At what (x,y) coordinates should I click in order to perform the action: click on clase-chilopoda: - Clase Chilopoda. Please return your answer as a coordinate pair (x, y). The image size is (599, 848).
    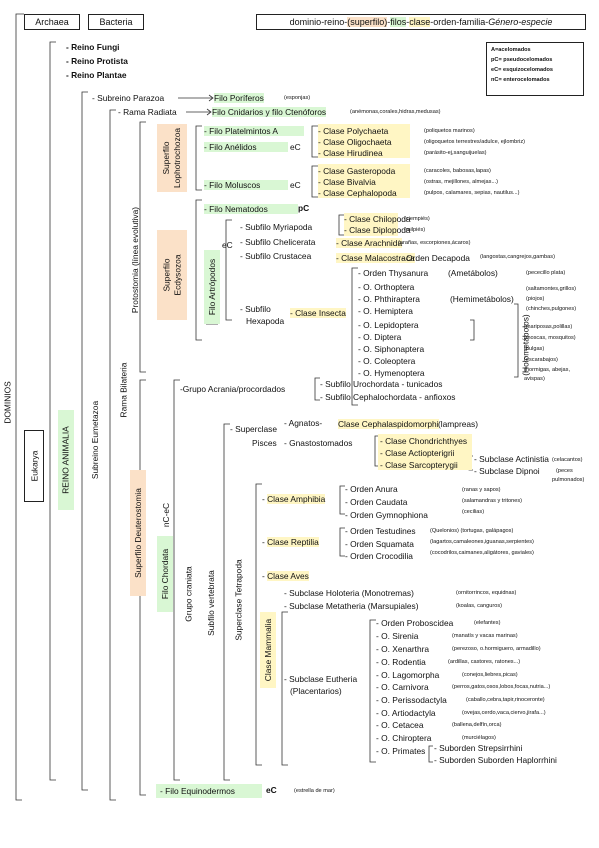
    Looking at the image, I should click on (377, 219).